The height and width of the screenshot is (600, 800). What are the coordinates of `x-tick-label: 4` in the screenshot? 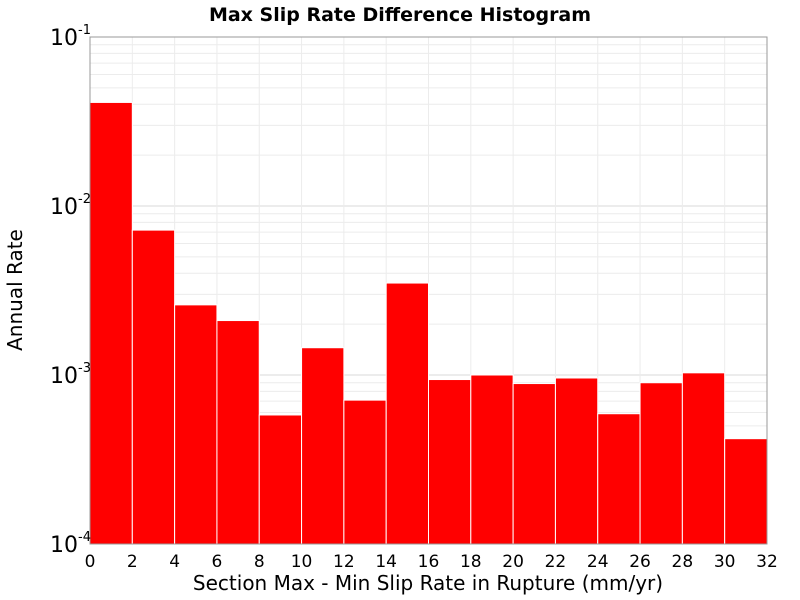 It's located at (174, 562).